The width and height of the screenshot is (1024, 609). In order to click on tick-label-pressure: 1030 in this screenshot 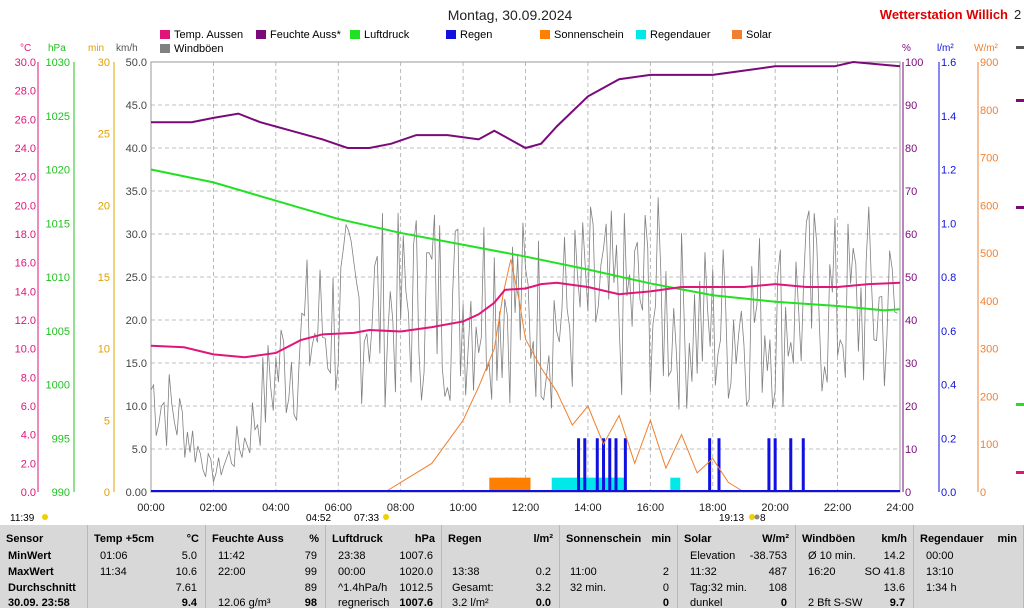, I will do `click(58, 63)`.